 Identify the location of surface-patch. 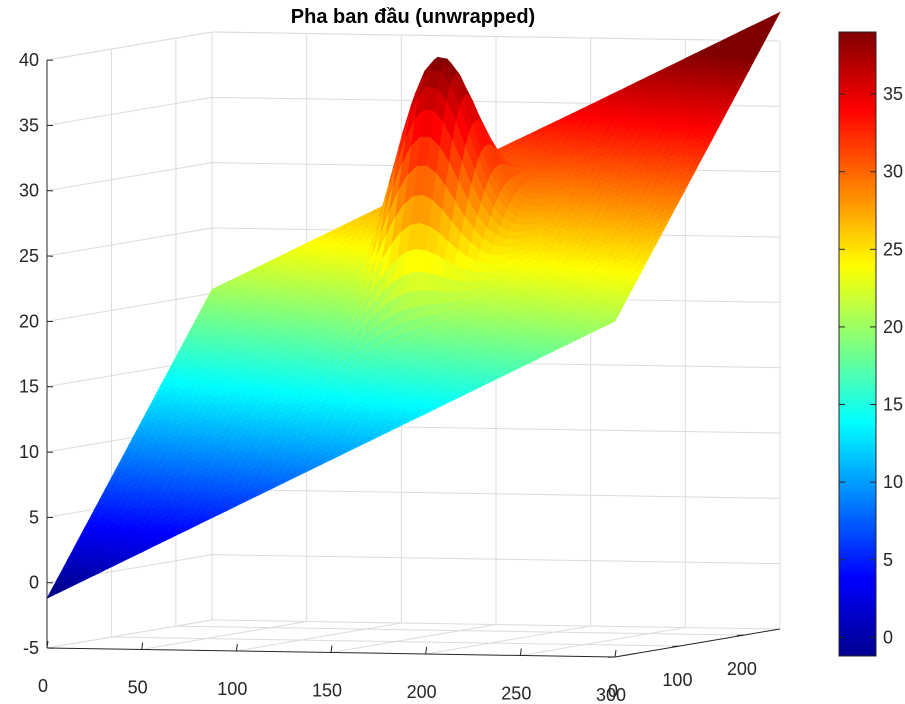
(53, 592).